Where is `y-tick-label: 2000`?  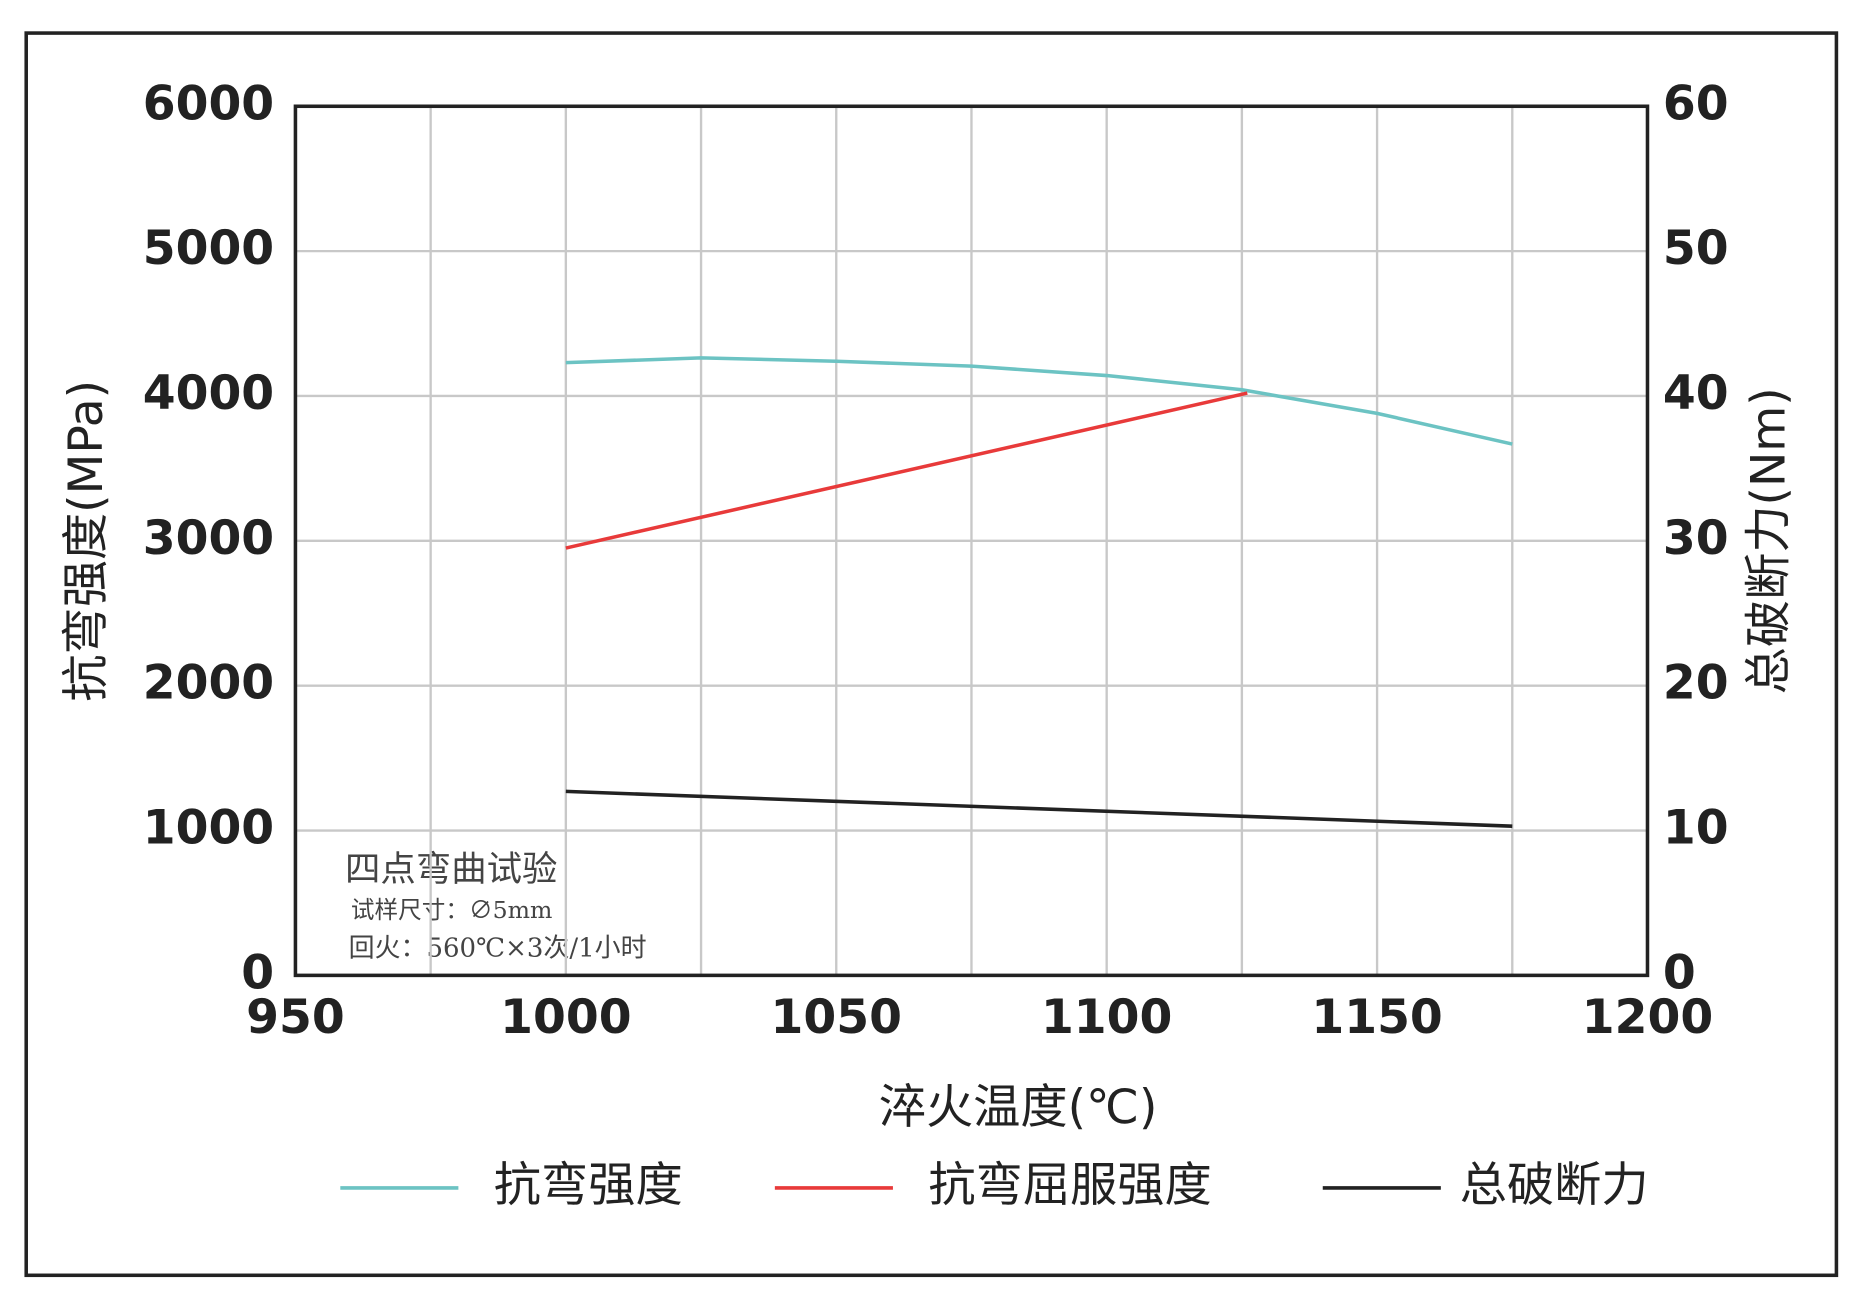 y-tick-label: 2000 is located at coordinates (208, 683).